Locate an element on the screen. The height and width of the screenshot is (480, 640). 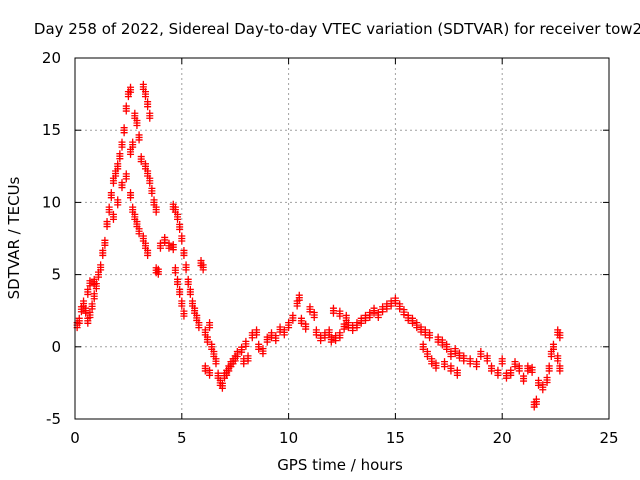
y-tick-label: 5 is located at coordinates (56, 275).